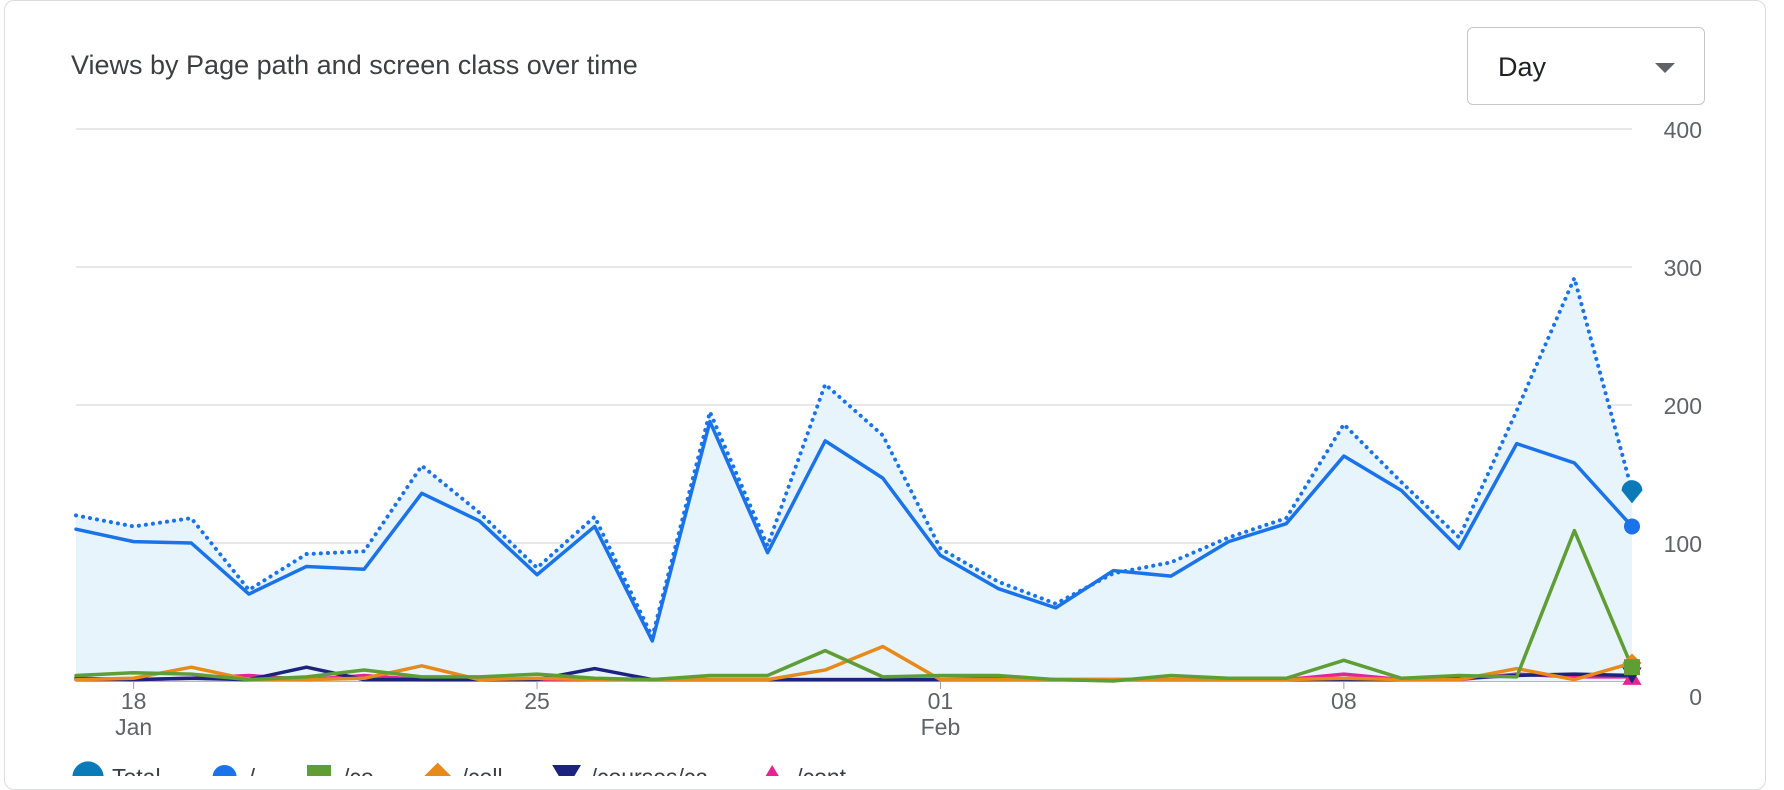 The height and width of the screenshot is (790, 1784). What do you see at coordinates (821, 770) in the screenshot?
I see `legend-label: /cont` at bounding box center [821, 770].